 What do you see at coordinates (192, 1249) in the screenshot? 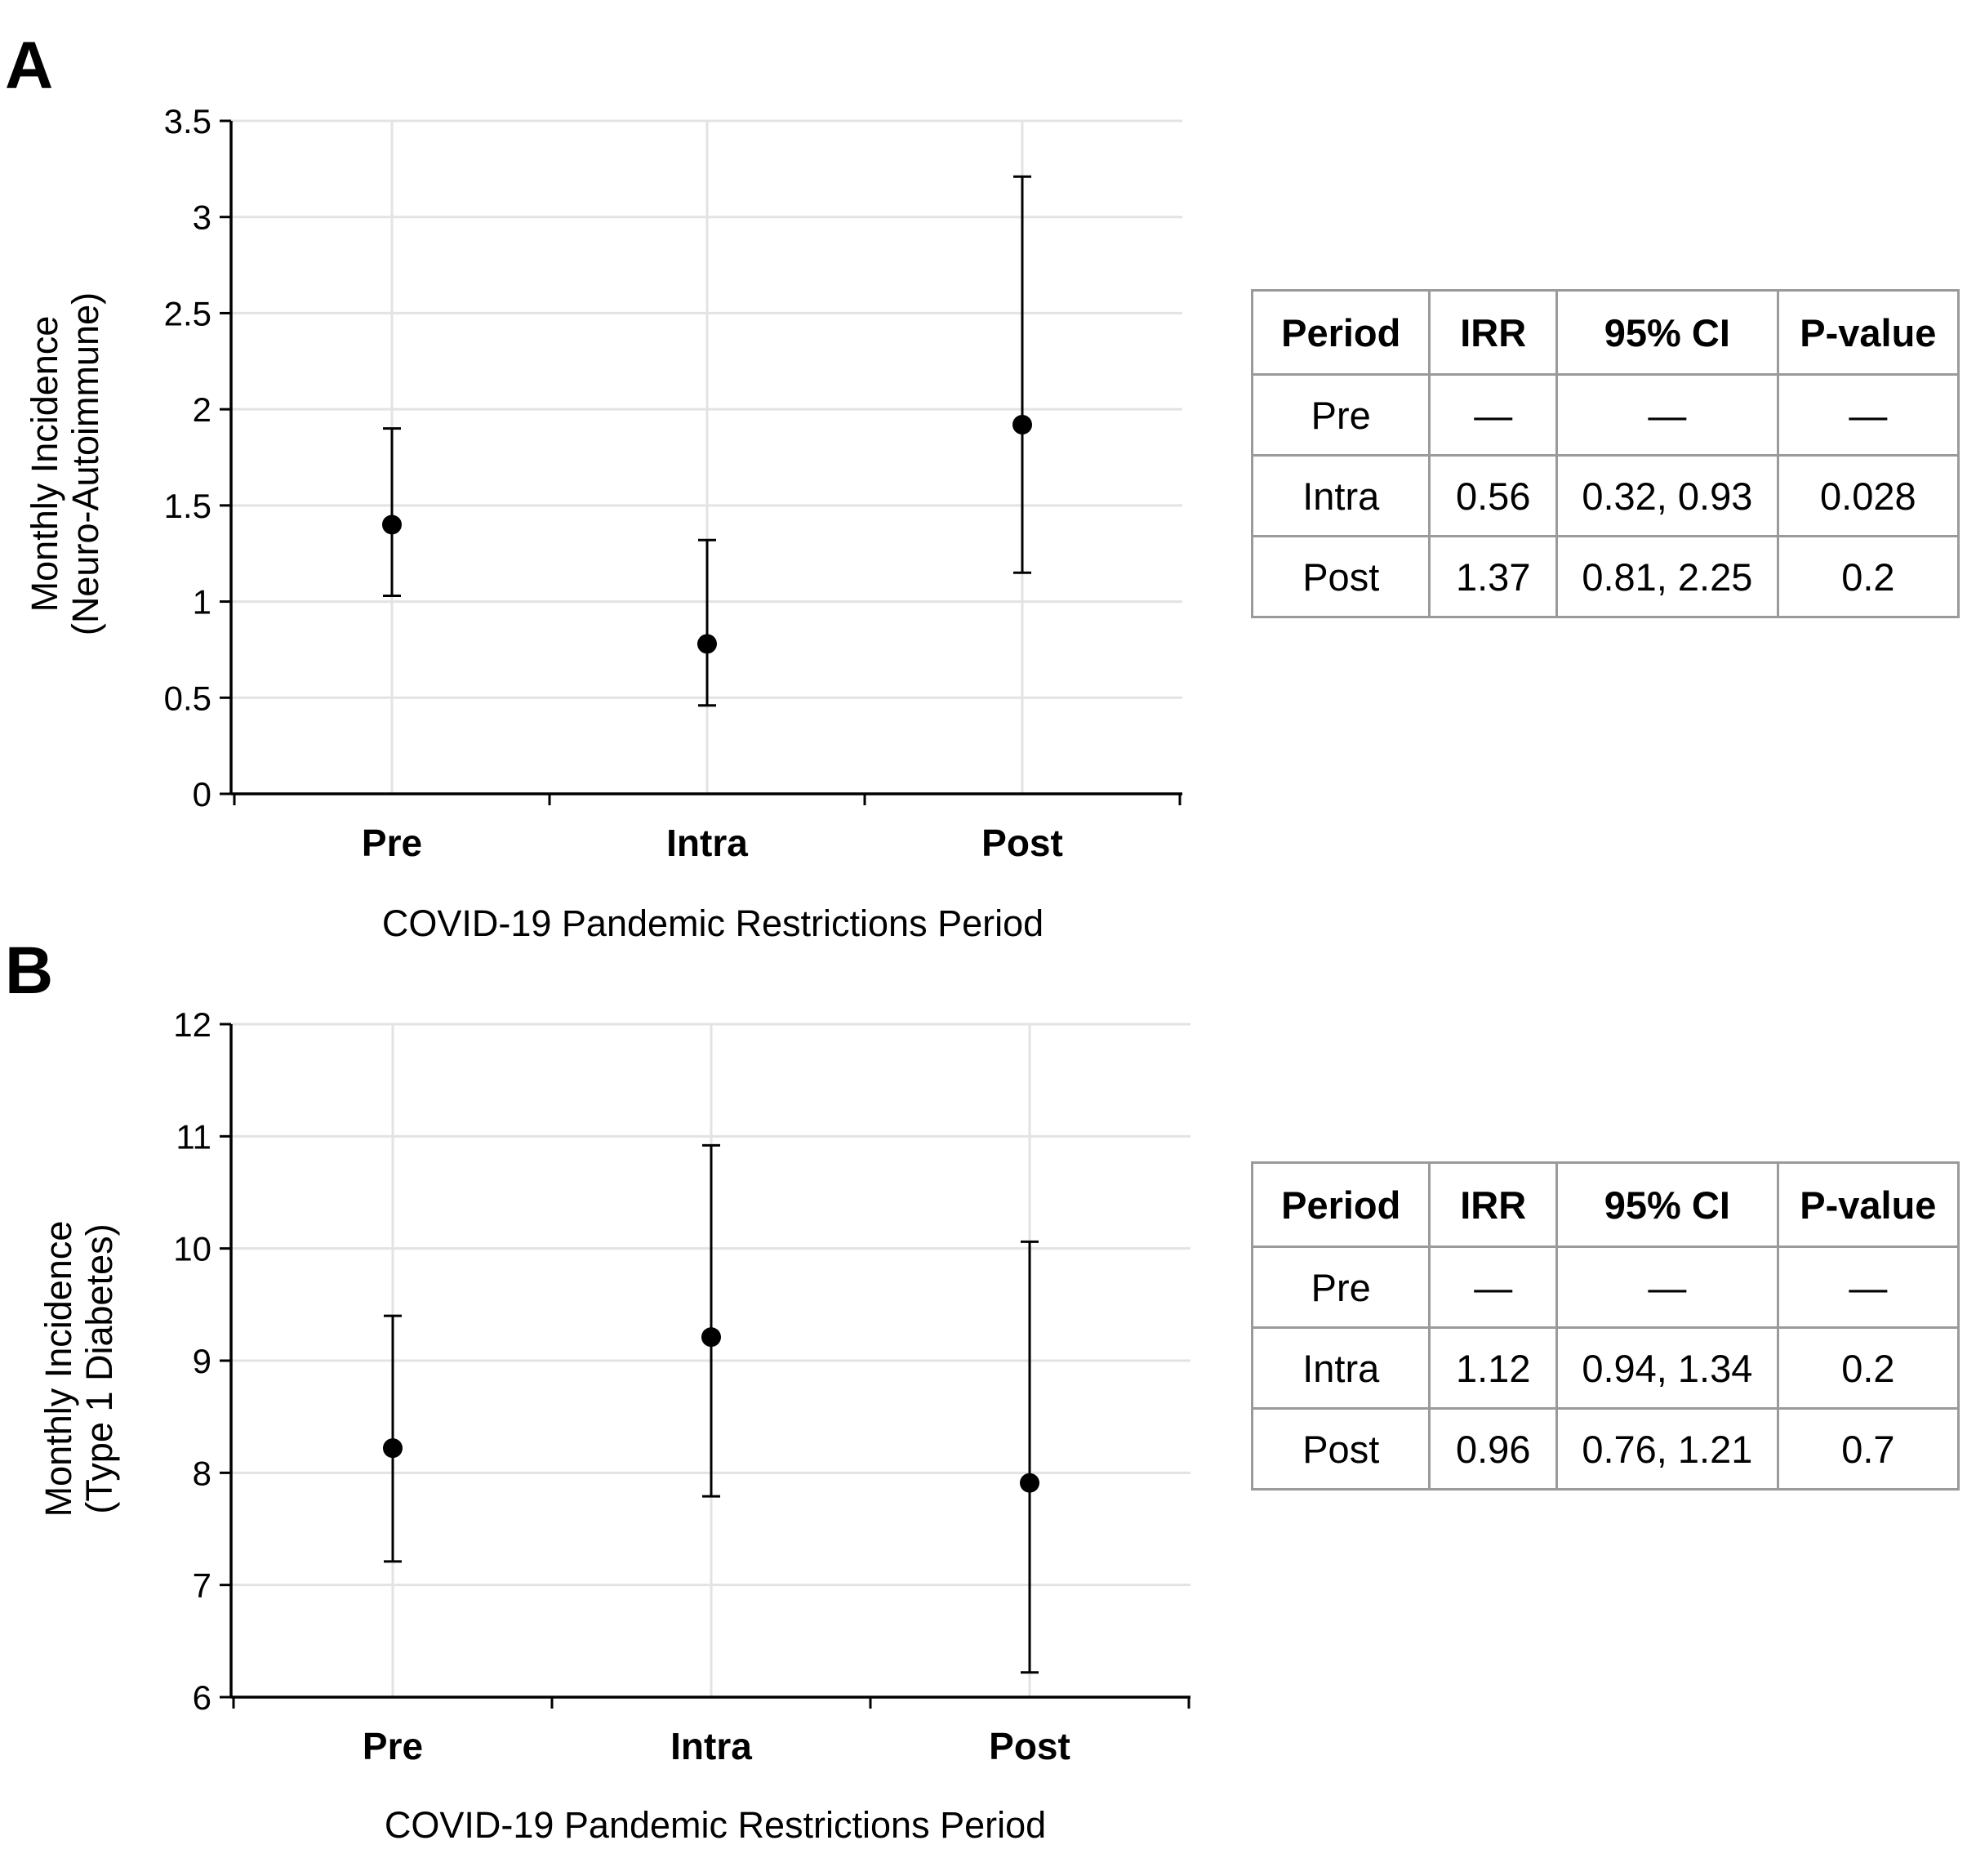
I see `y-tick-label: 10` at bounding box center [192, 1249].